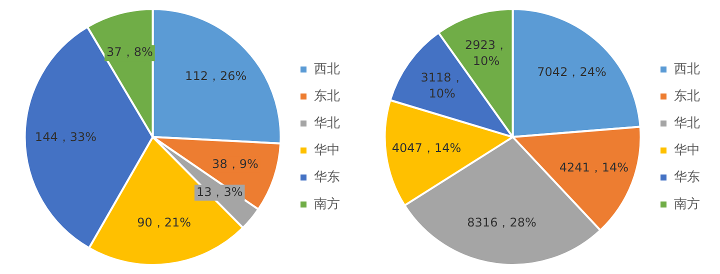  Describe the element at coordinates (442, 85) in the screenshot. I see `data-label: 3118，10%` at that location.